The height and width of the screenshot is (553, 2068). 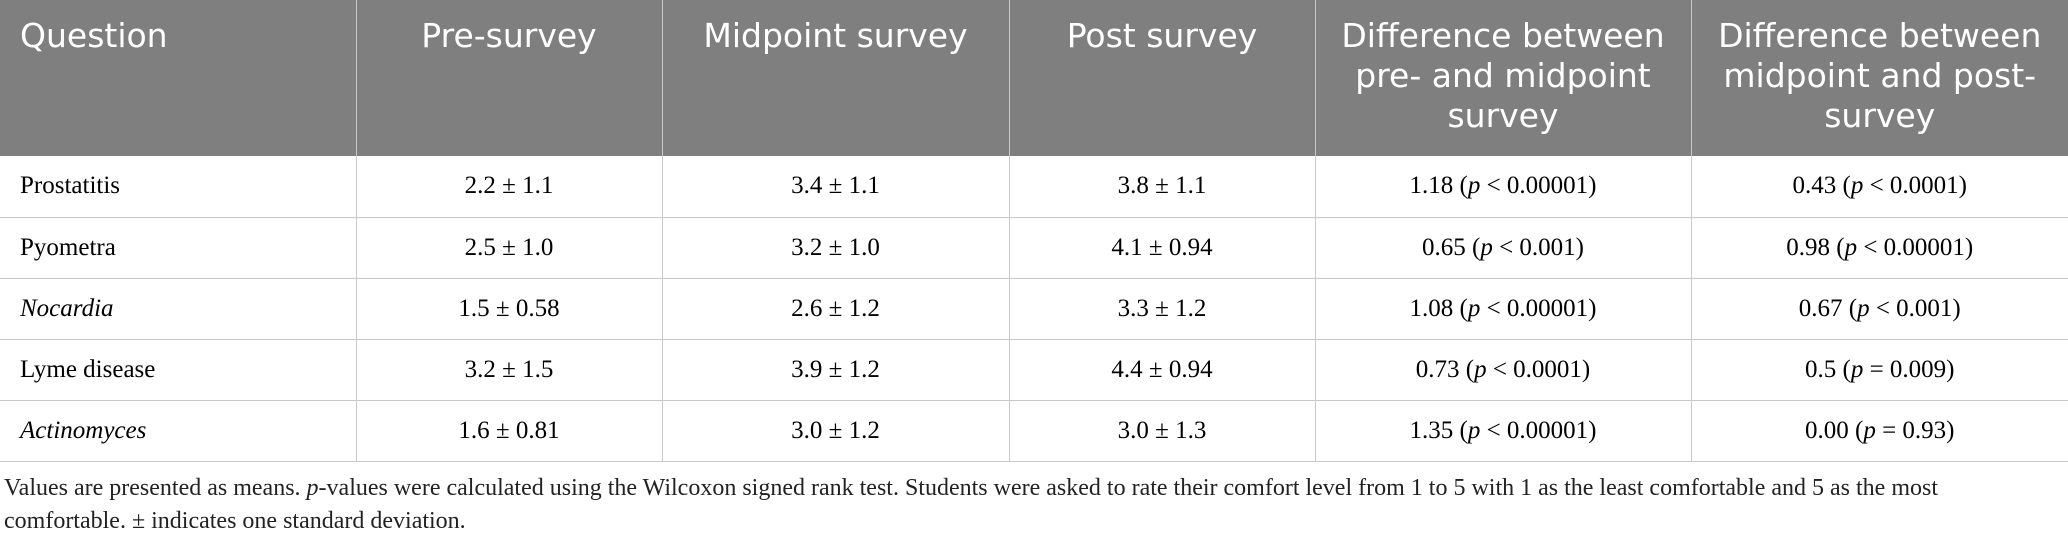 I want to click on column-header: Midpoint survey, so click(x=835, y=78).